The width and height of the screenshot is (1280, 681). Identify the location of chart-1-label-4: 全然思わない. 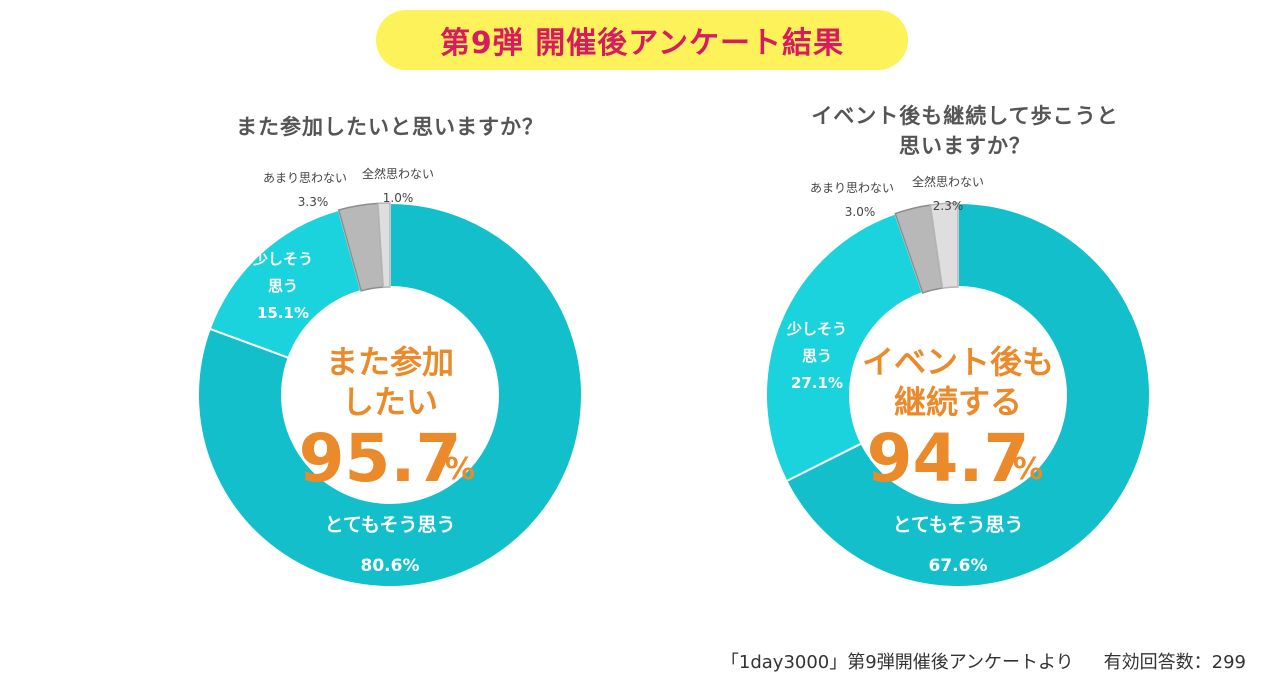
(398, 173).